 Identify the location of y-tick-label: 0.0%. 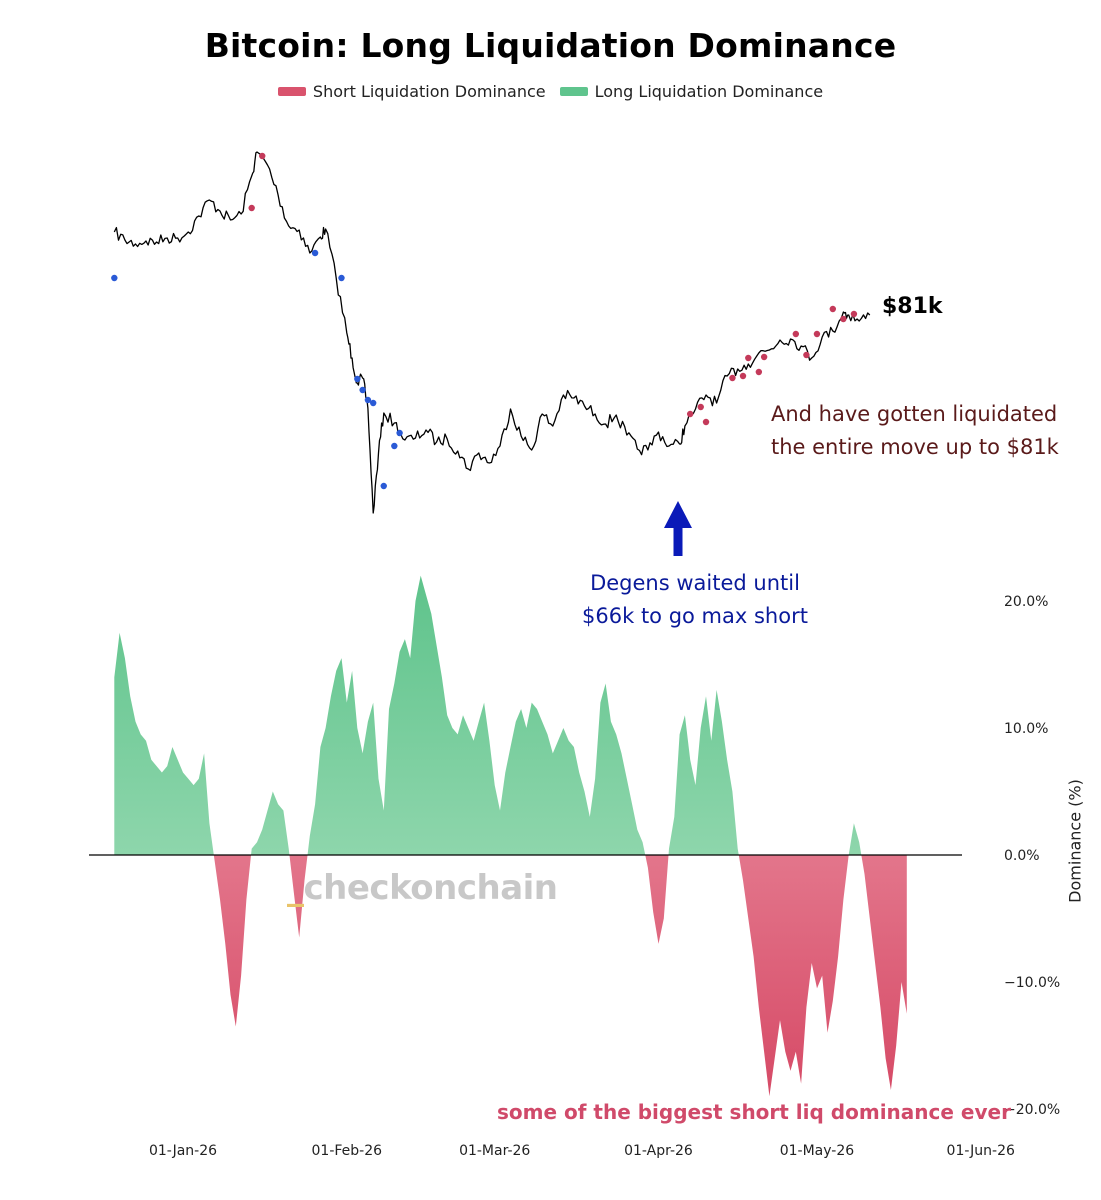
(1022, 856).